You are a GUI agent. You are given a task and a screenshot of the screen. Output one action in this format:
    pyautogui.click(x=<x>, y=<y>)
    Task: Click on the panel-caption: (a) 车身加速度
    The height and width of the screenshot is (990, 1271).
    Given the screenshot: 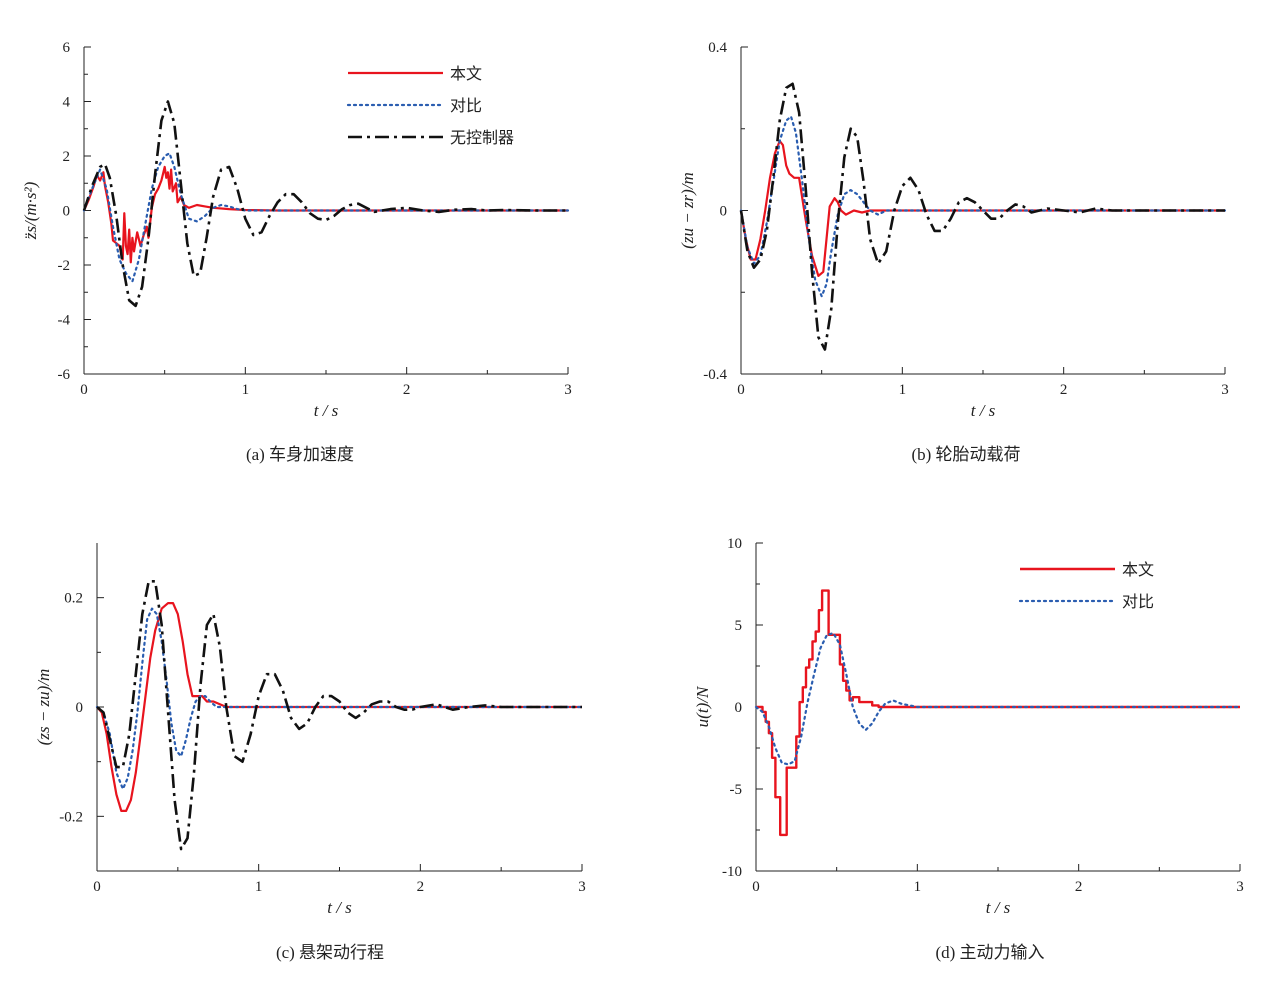 What is the action you would take?
    pyautogui.click(x=300, y=454)
    